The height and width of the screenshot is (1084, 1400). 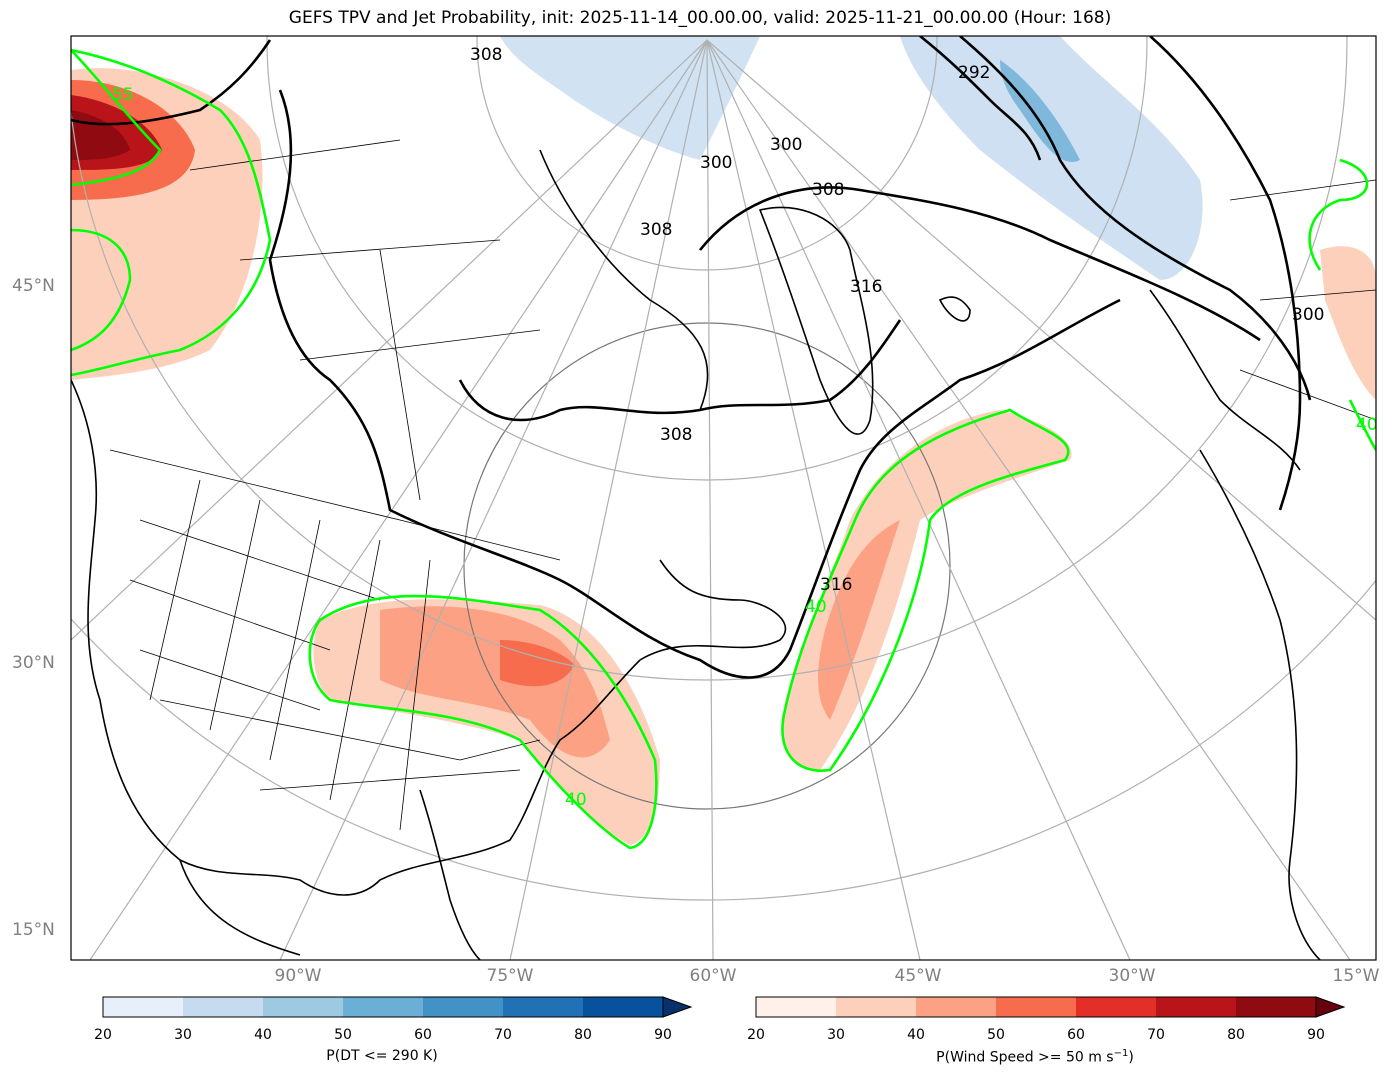 I want to click on wind-colorbar-label: P(Wind Speed >= 50 m s−1), so click(x=1035, y=1057).